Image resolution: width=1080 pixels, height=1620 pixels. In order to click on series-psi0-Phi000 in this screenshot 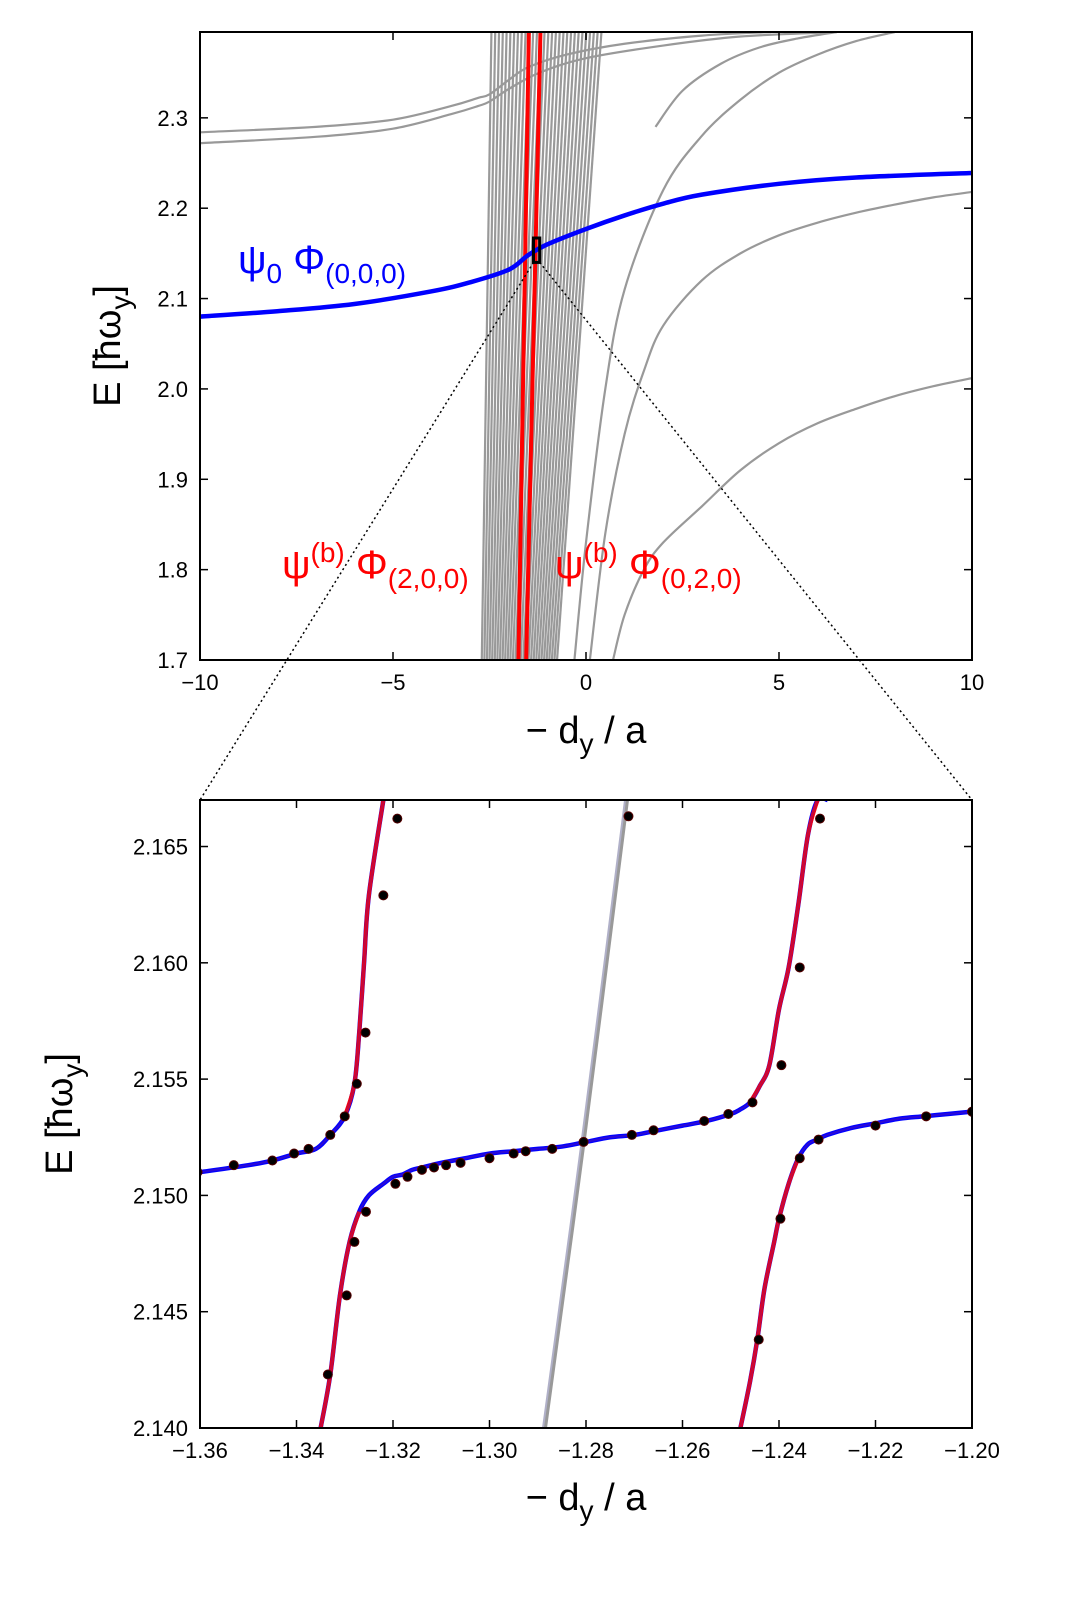, I will do `click(586, 244)`.